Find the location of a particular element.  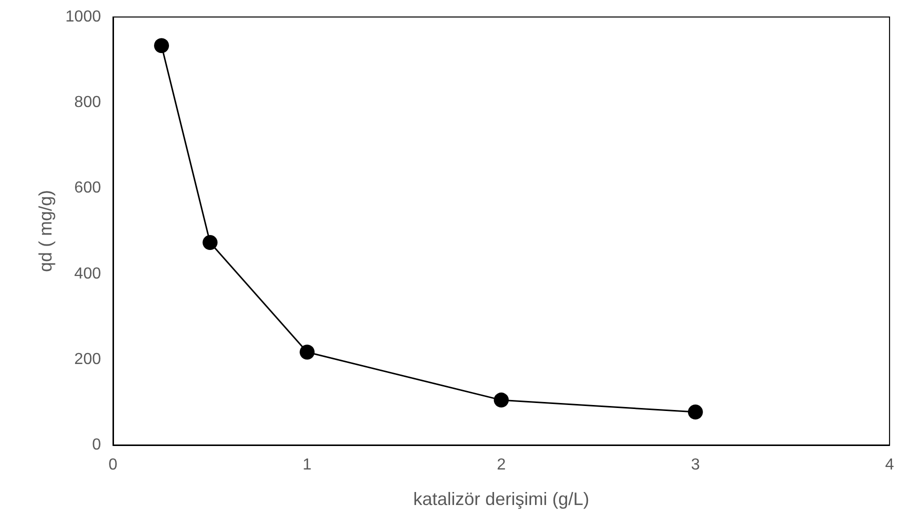

x-tick-label: 2 is located at coordinates (501, 465).